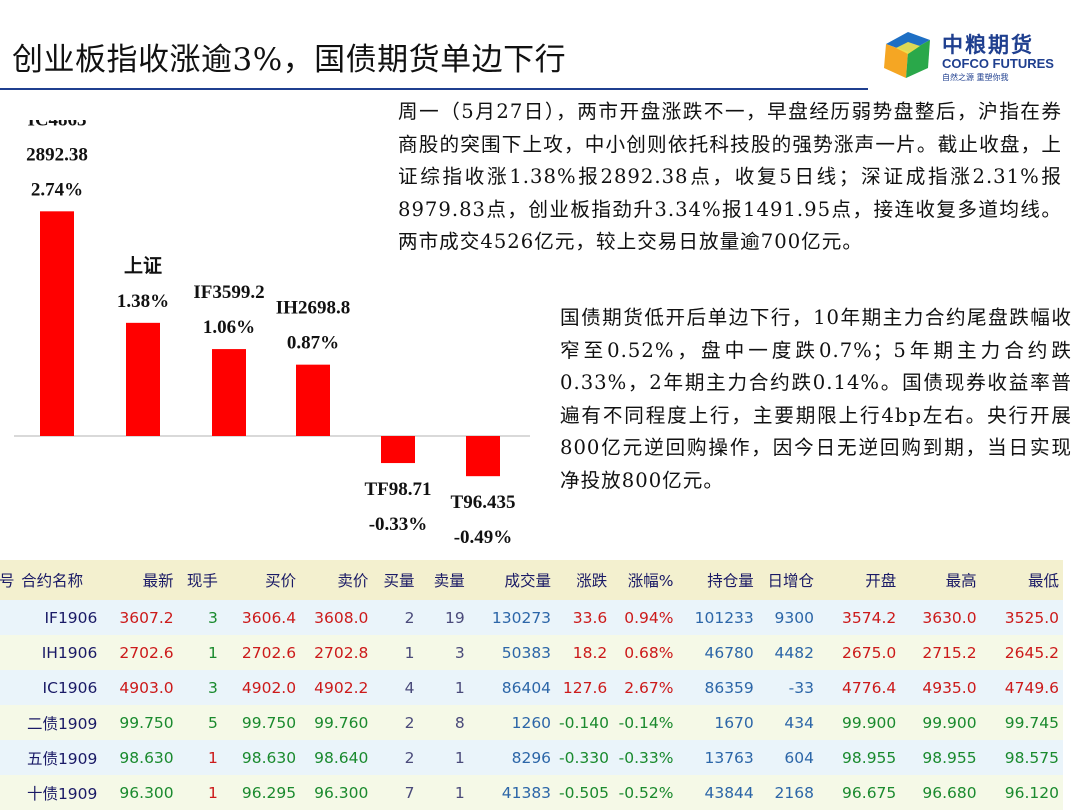  I want to click on table-cell: 3608.0, so click(341, 617).